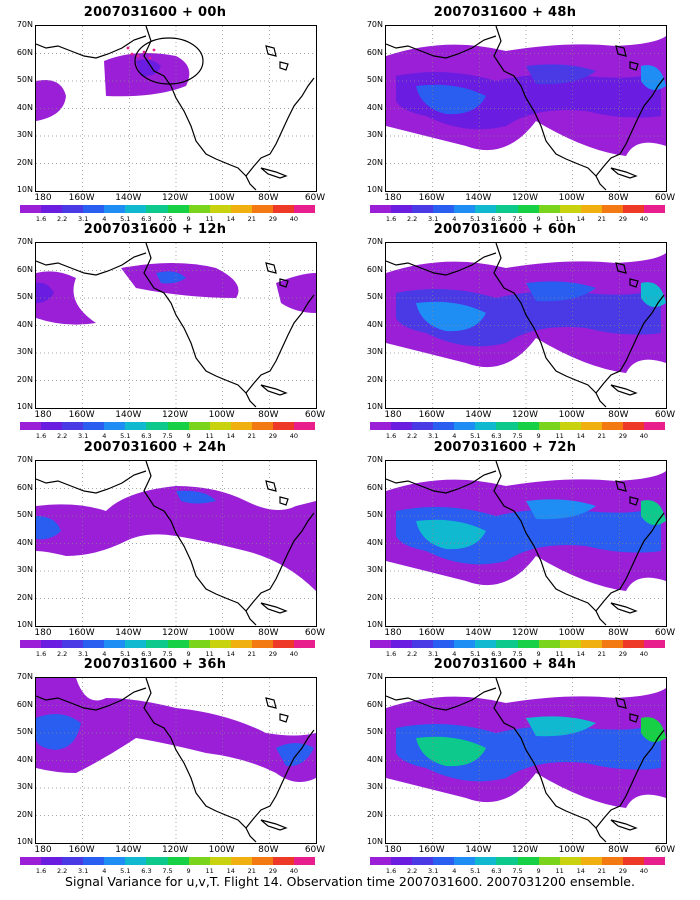  What do you see at coordinates (125, 219) in the screenshot?
I see `colorbar-label: 5.1` at bounding box center [125, 219].